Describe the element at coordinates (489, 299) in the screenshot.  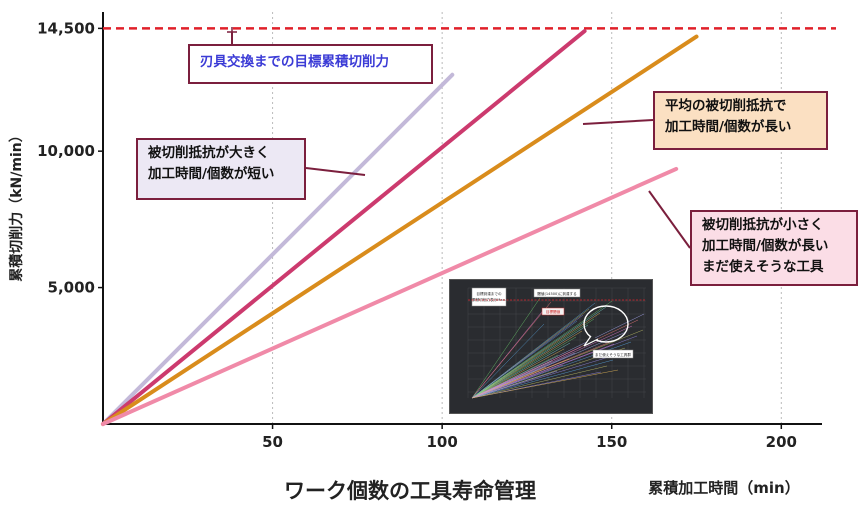
I see `inset-label-left-2: 累積切削力表示Max.` at that location.